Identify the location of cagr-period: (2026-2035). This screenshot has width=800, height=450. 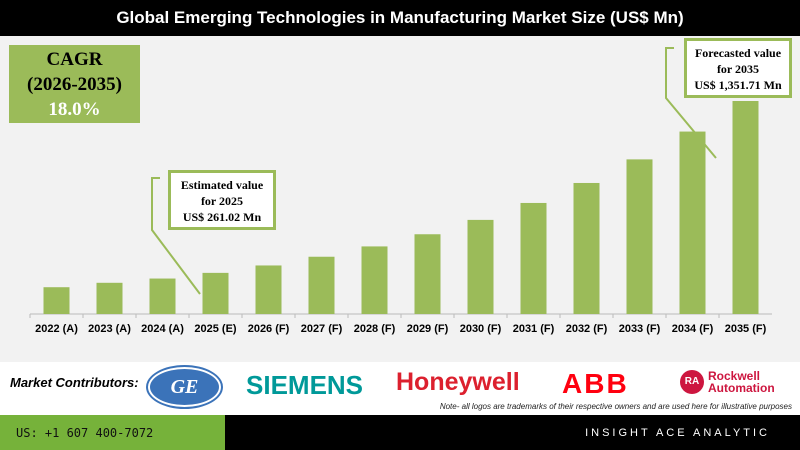
(74, 84).